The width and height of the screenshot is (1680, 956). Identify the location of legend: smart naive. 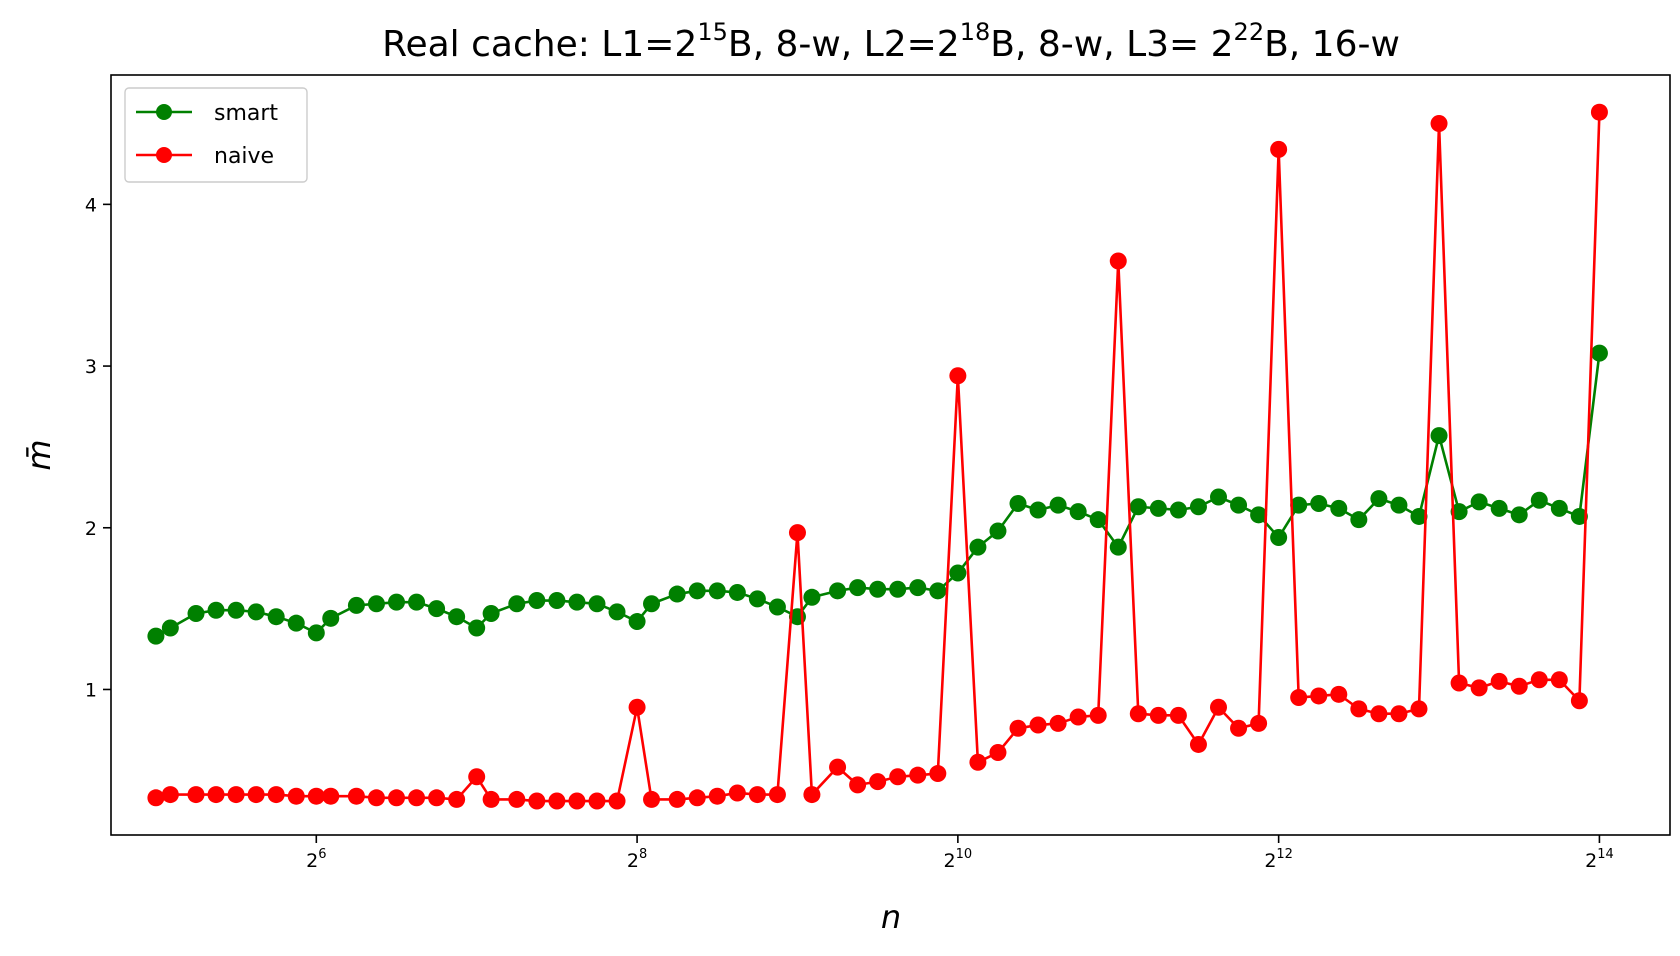
(216, 135).